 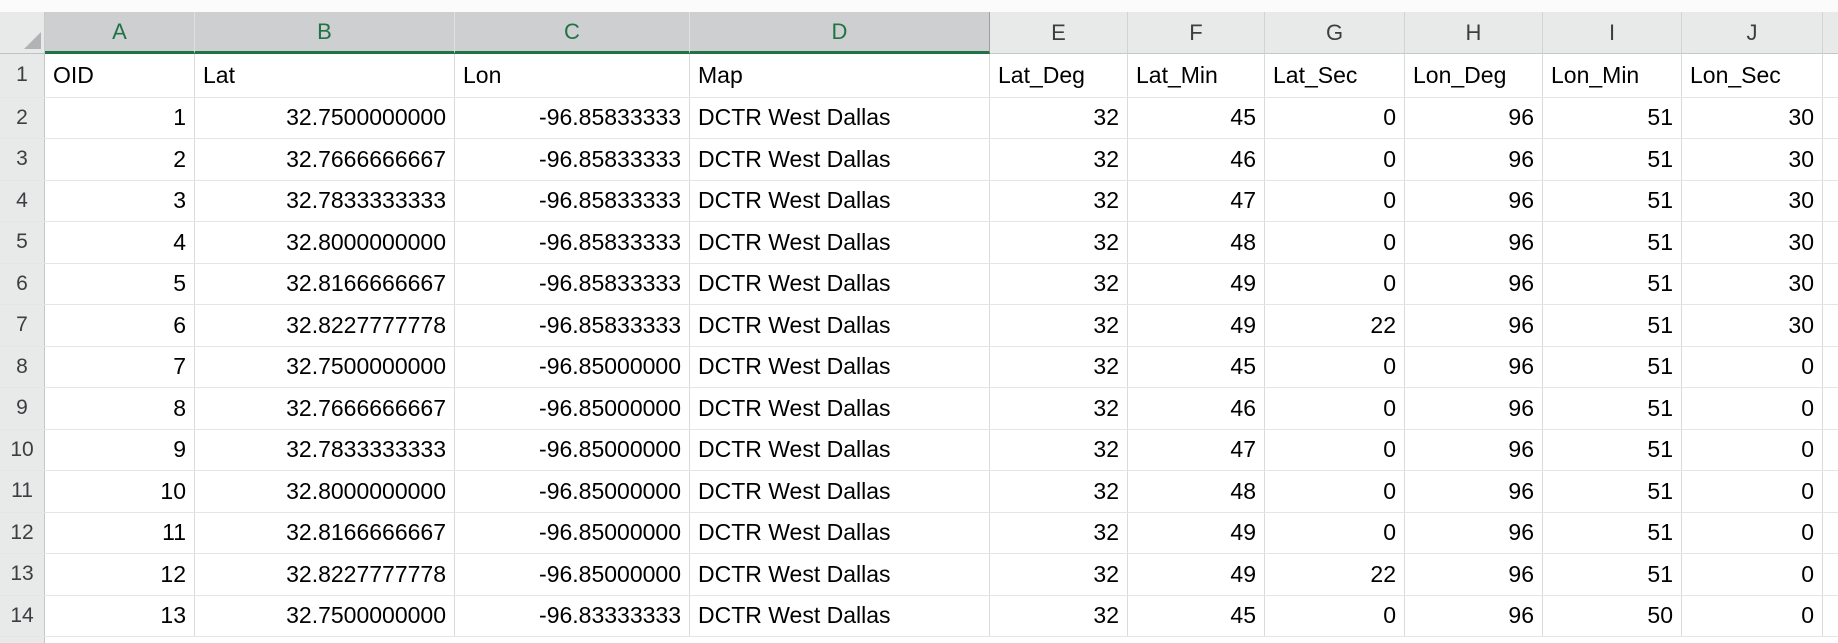 I want to click on column-header-i: I, so click(x=1612, y=33).